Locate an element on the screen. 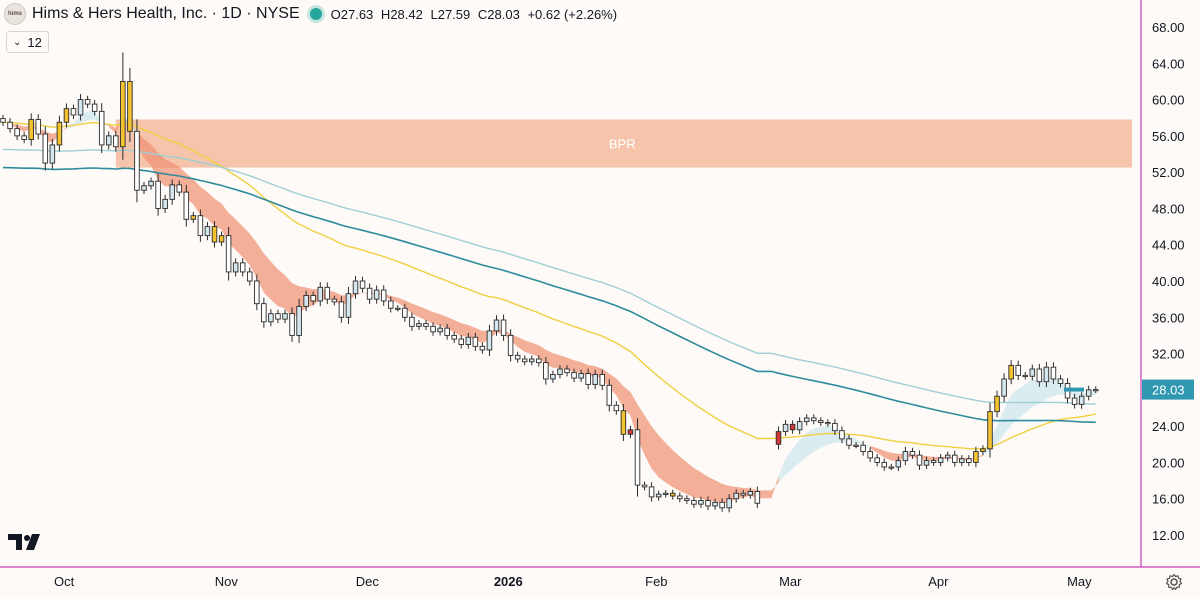  tradingview-logo-icon is located at coordinates (26, 542).